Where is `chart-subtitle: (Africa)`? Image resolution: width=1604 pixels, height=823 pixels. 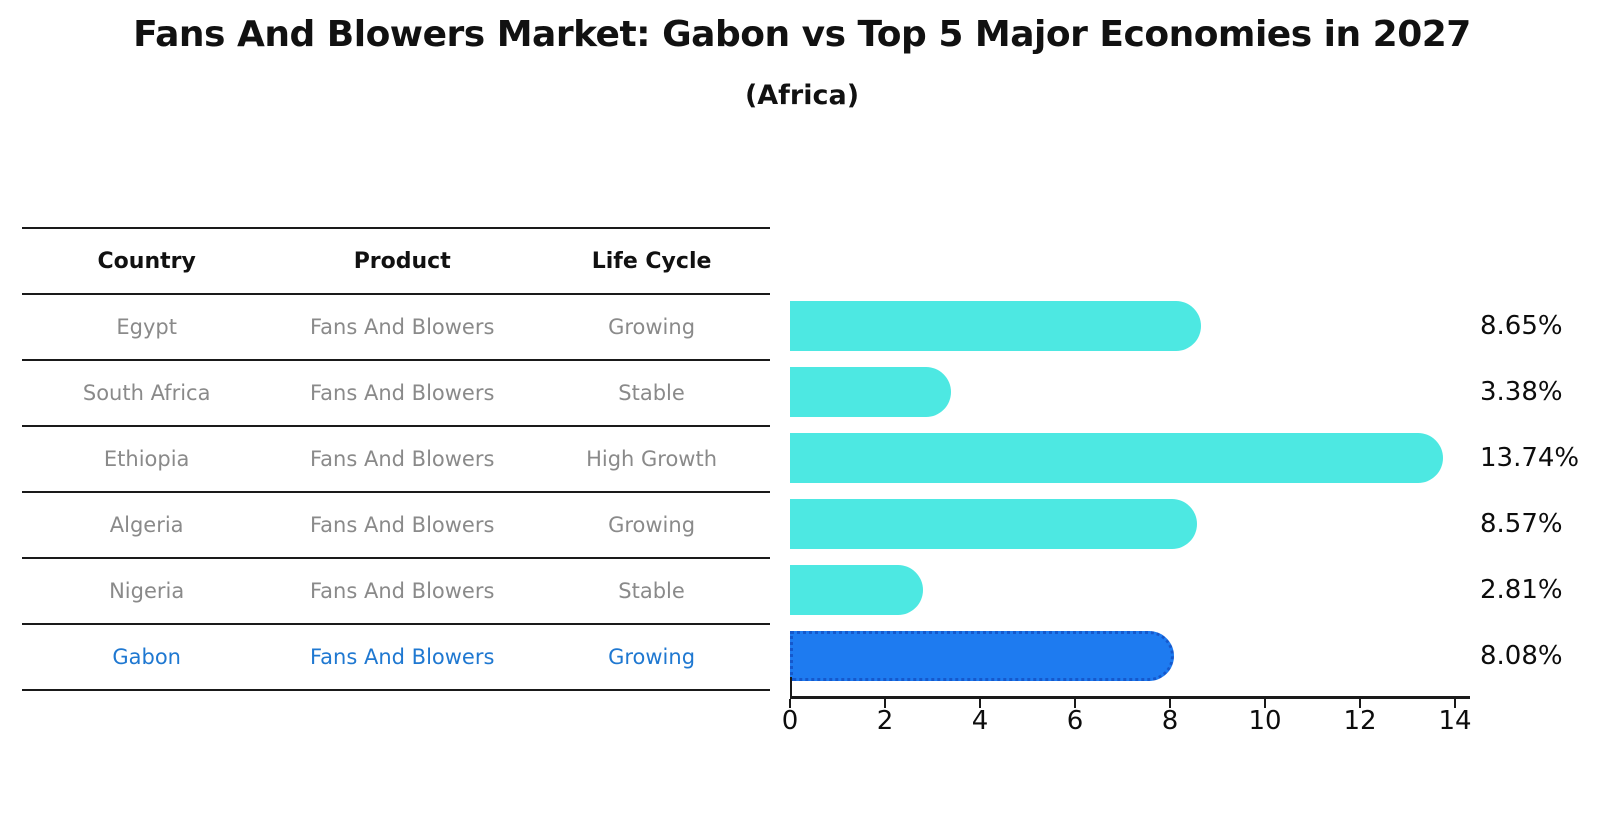
chart-subtitle: (Africa) is located at coordinates (802, 95).